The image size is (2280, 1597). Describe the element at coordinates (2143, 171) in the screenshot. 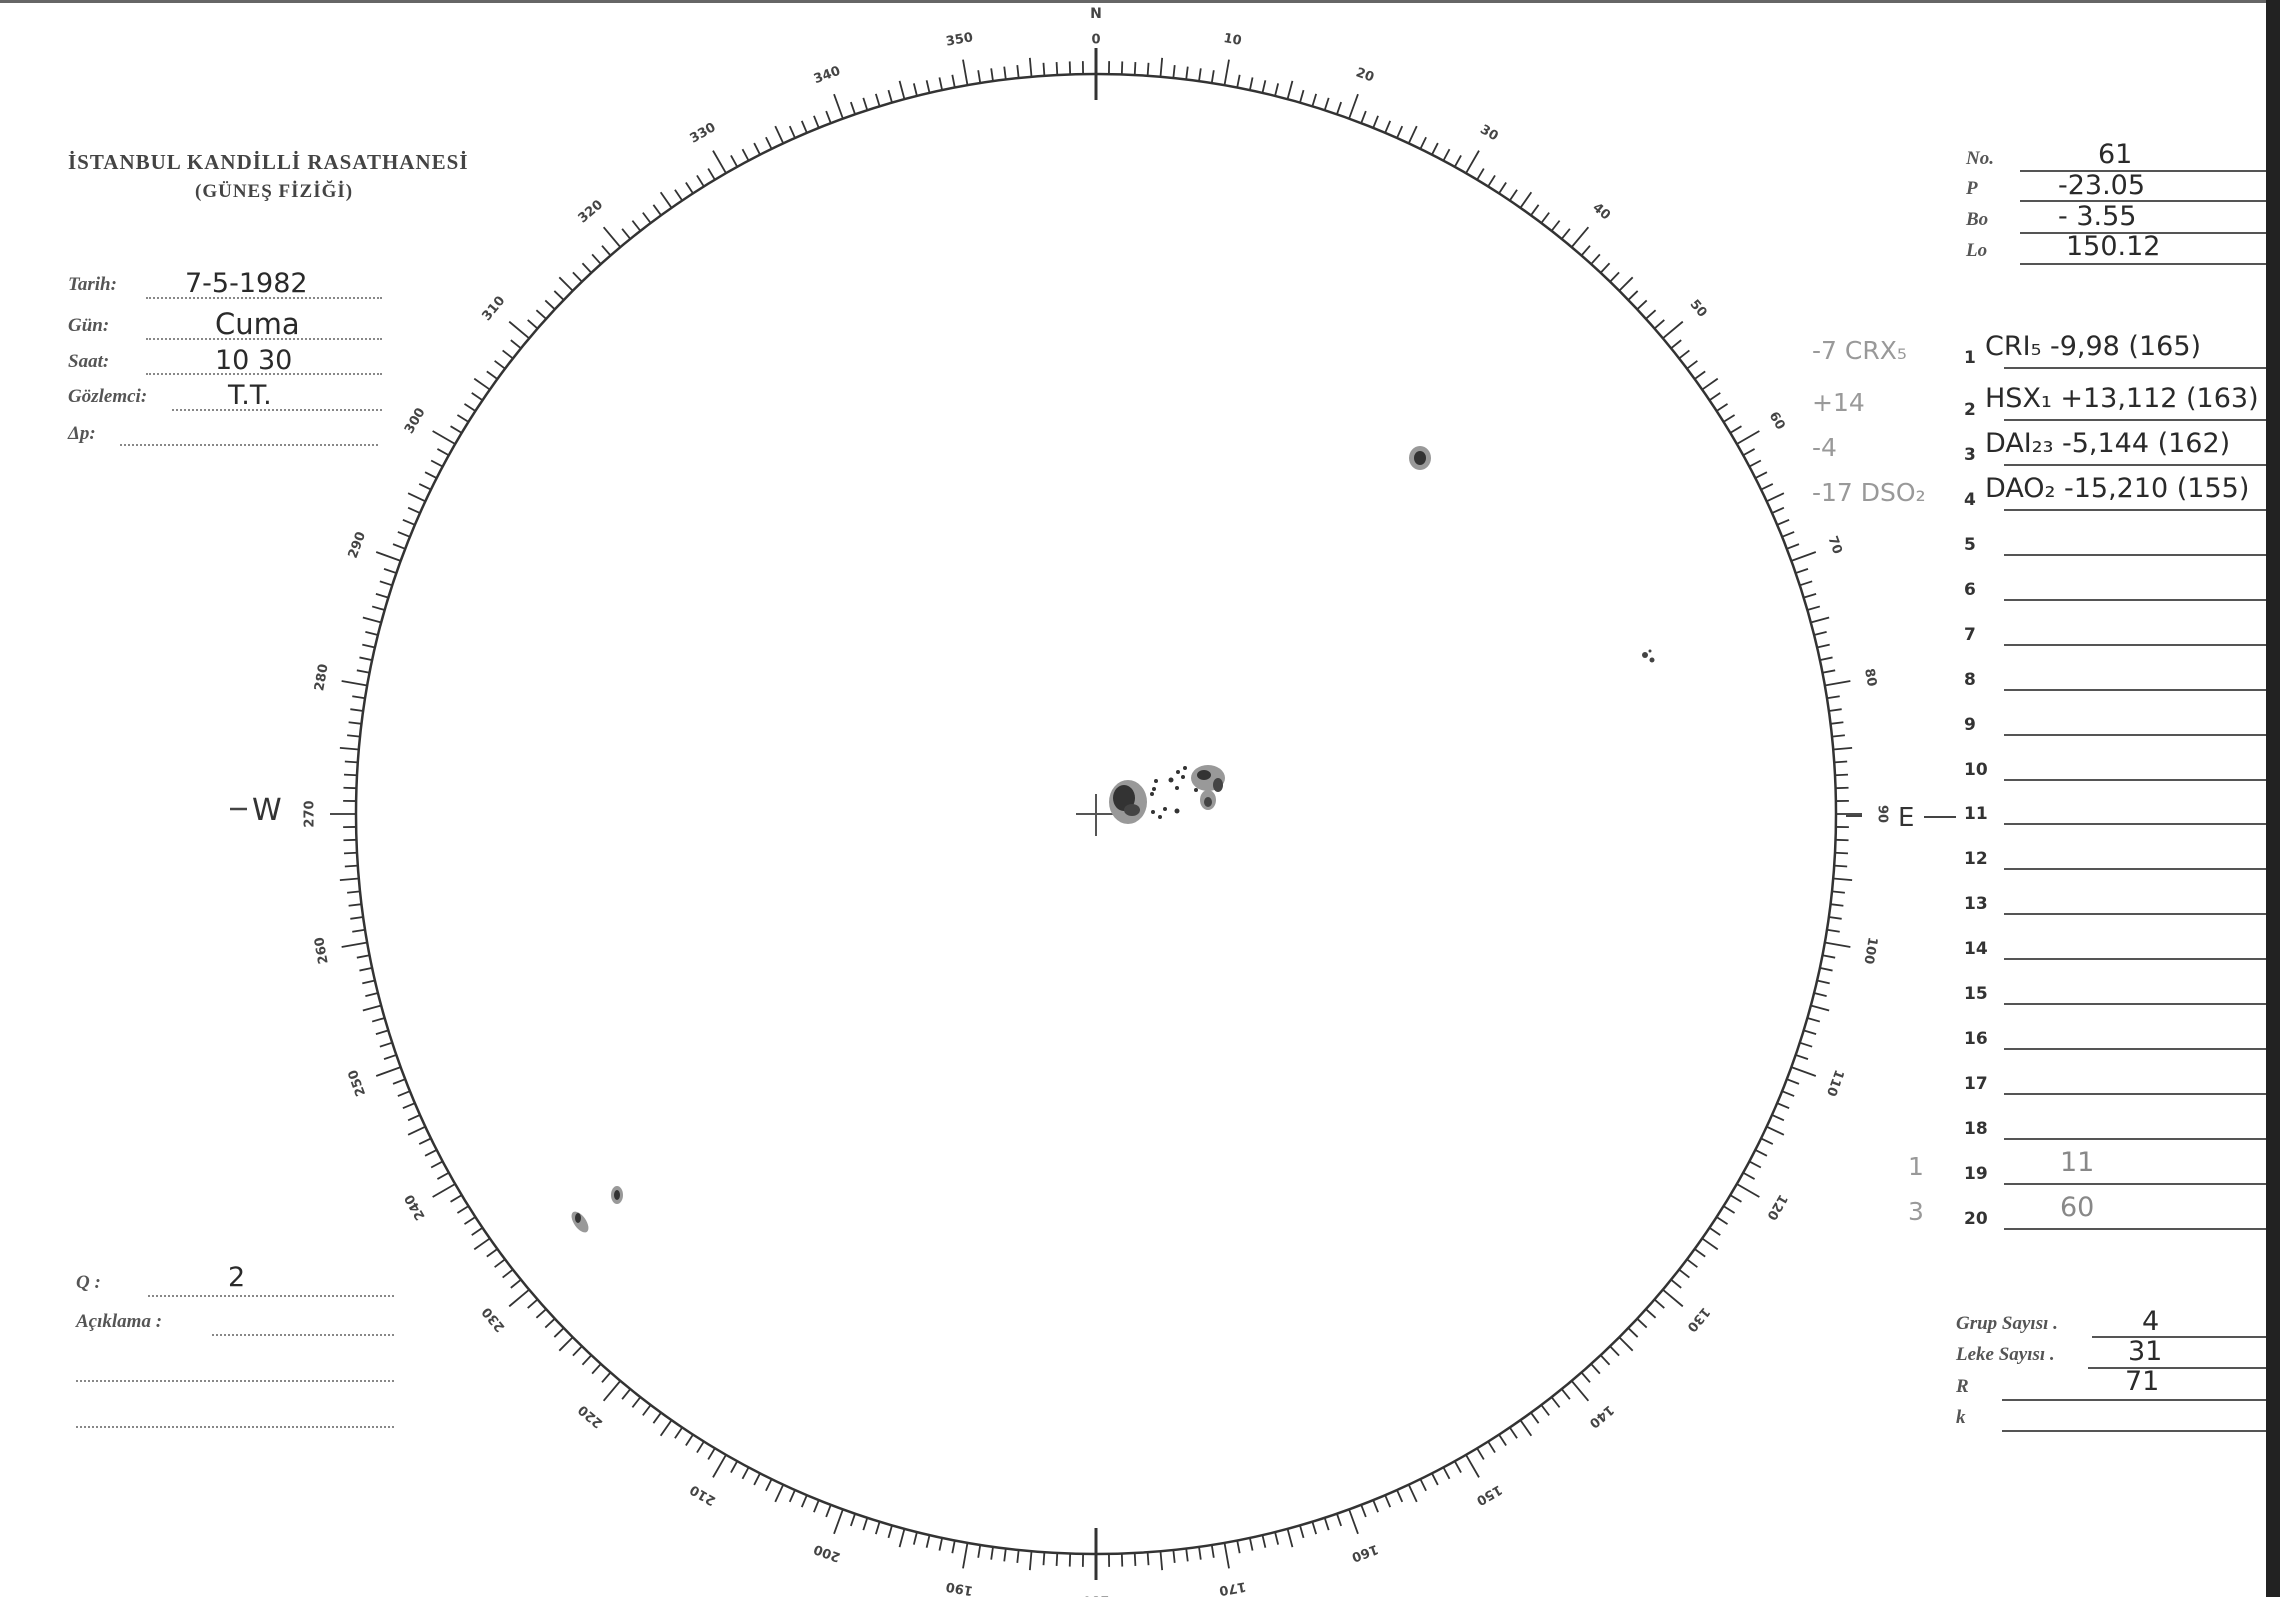

I see `no-line` at that location.